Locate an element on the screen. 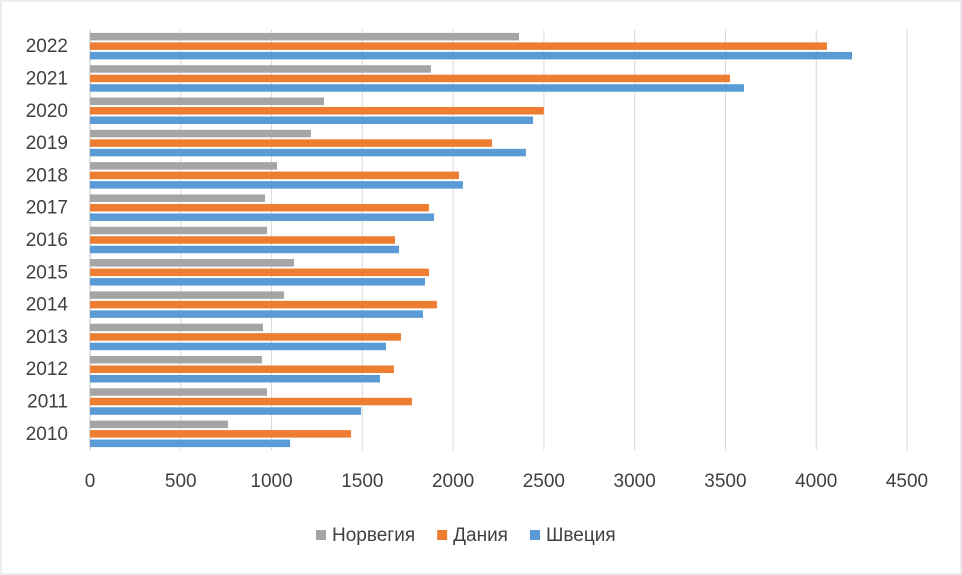 The image size is (962, 575). x-tick-label: 0 is located at coordinates (90, 481).